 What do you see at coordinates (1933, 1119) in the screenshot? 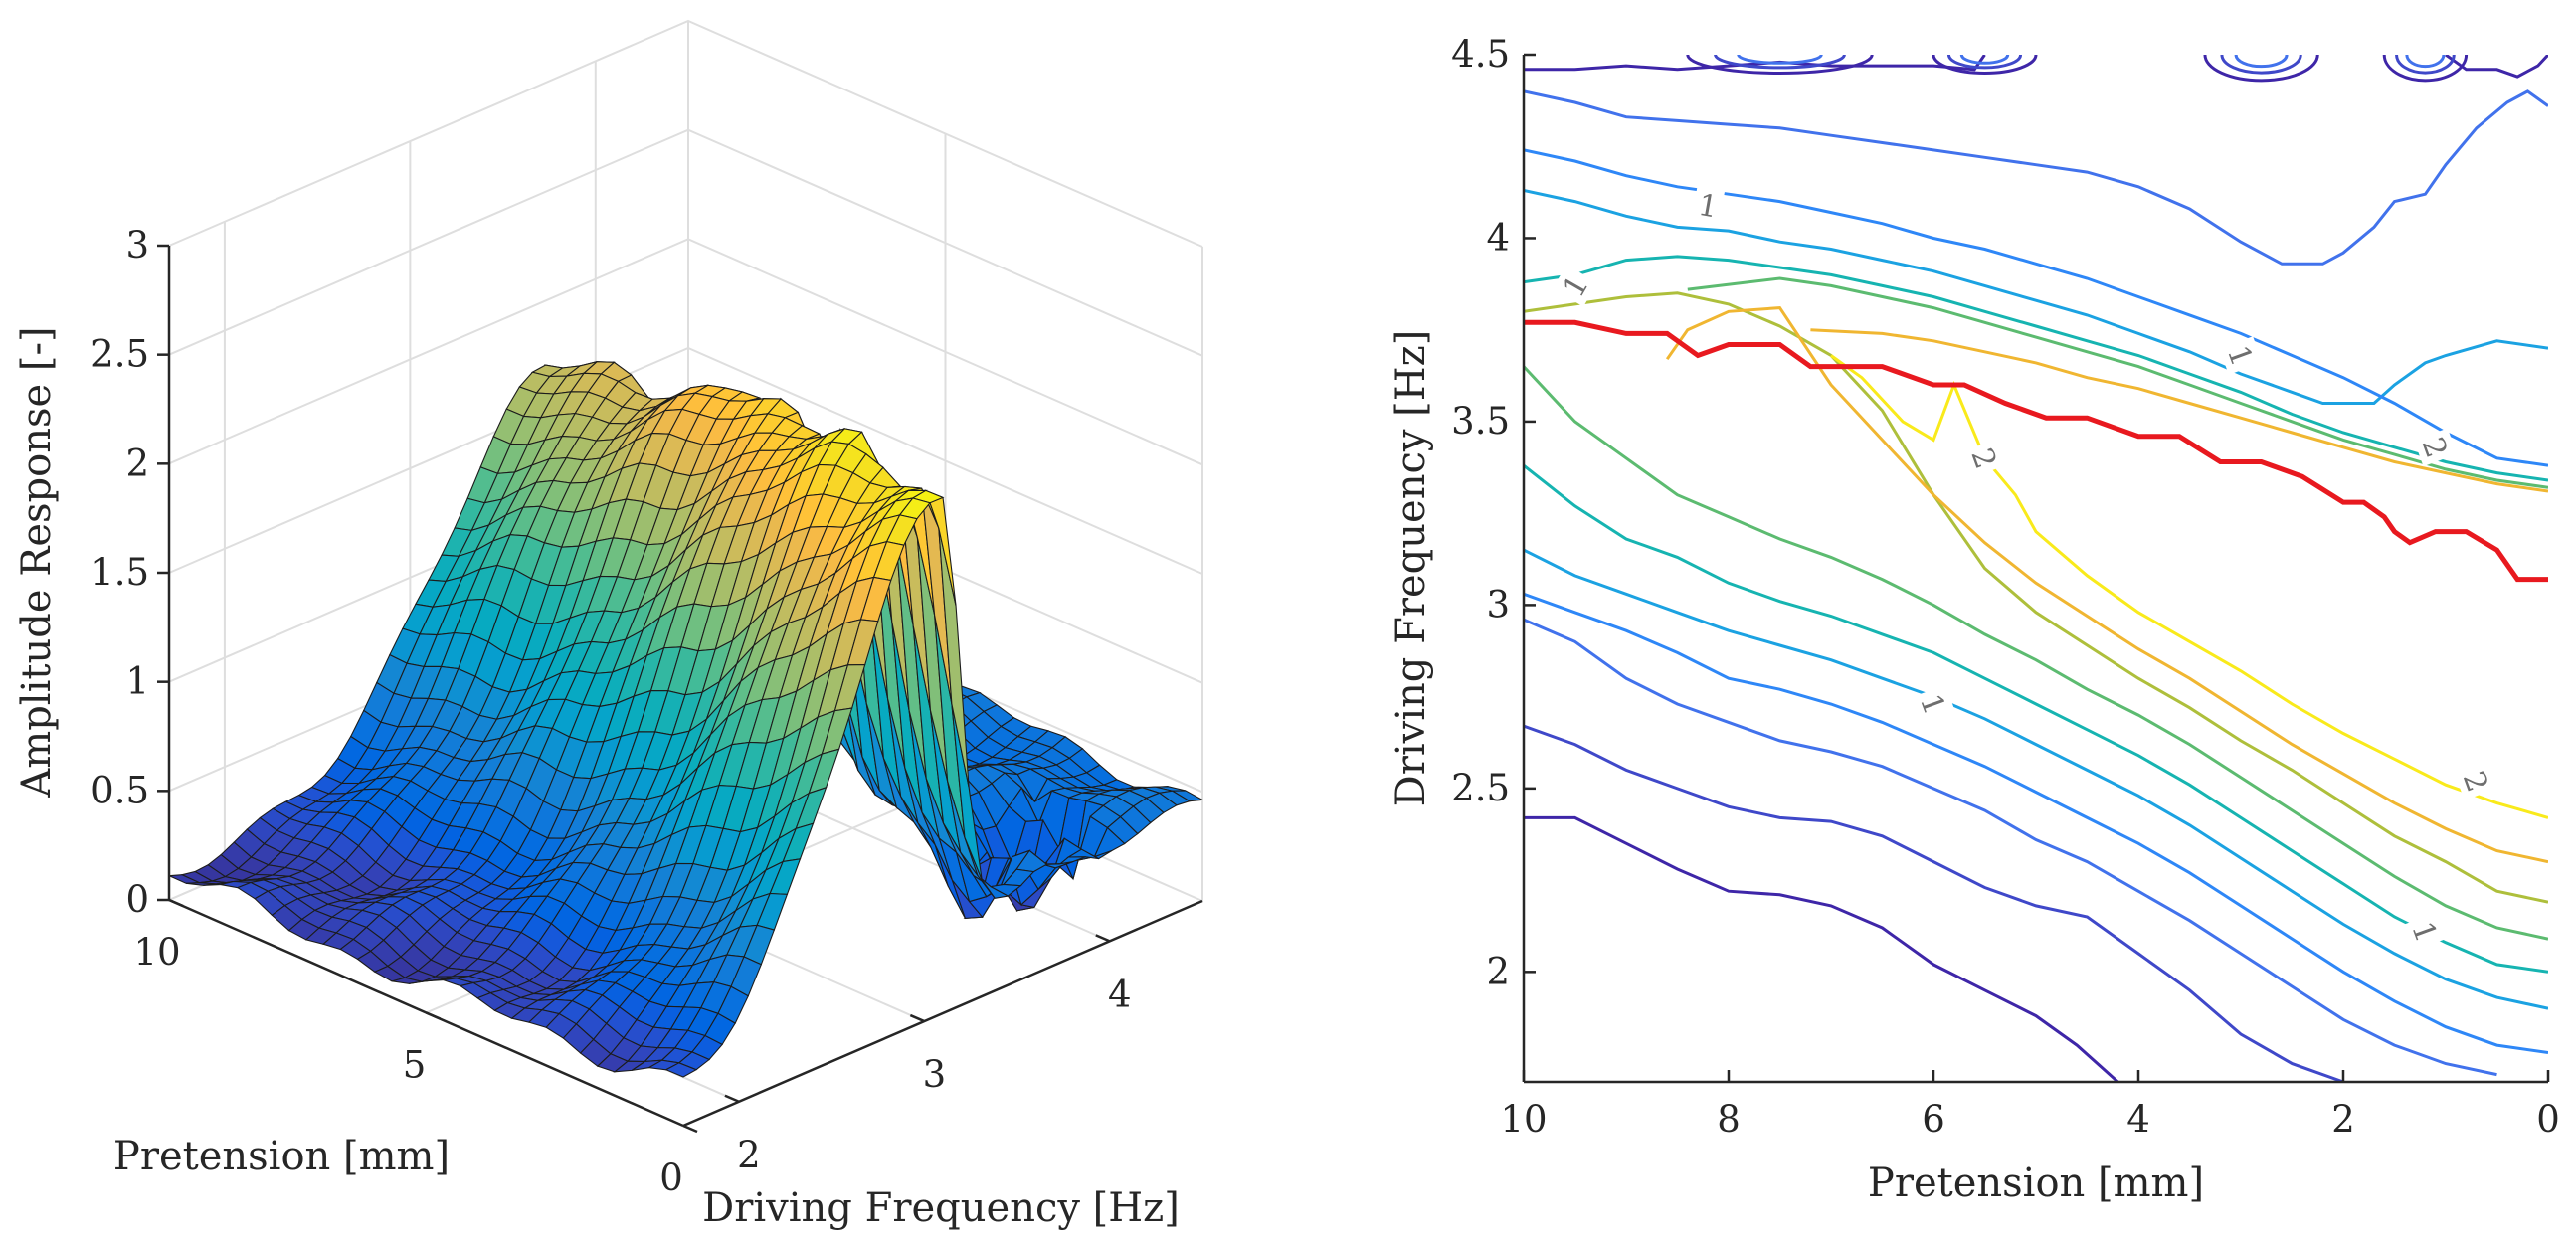
I see `contour-x-tick-label: 6` at bounding box center [1933, 1119].